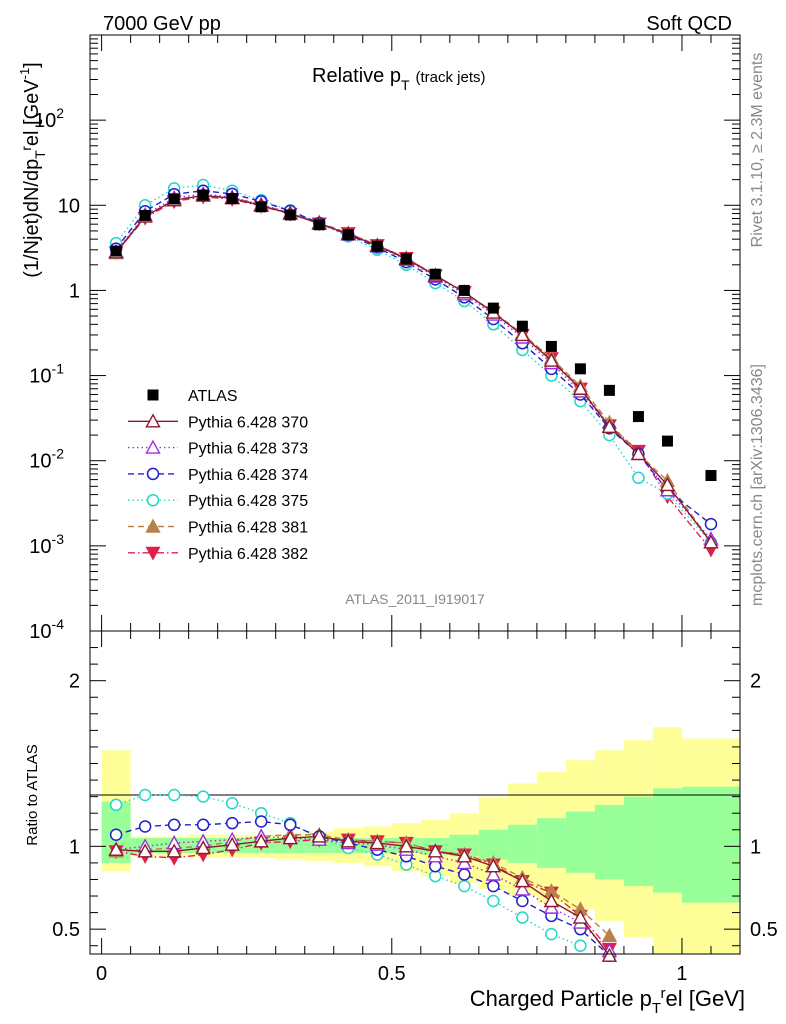 Image resolution: width=786 pixels, height=1024 pixels. What do you see at coordinates (46, 374) in the screenshot?
I see `main-y-tick-label: 10⁻¹` at bounding box center [46, 374].